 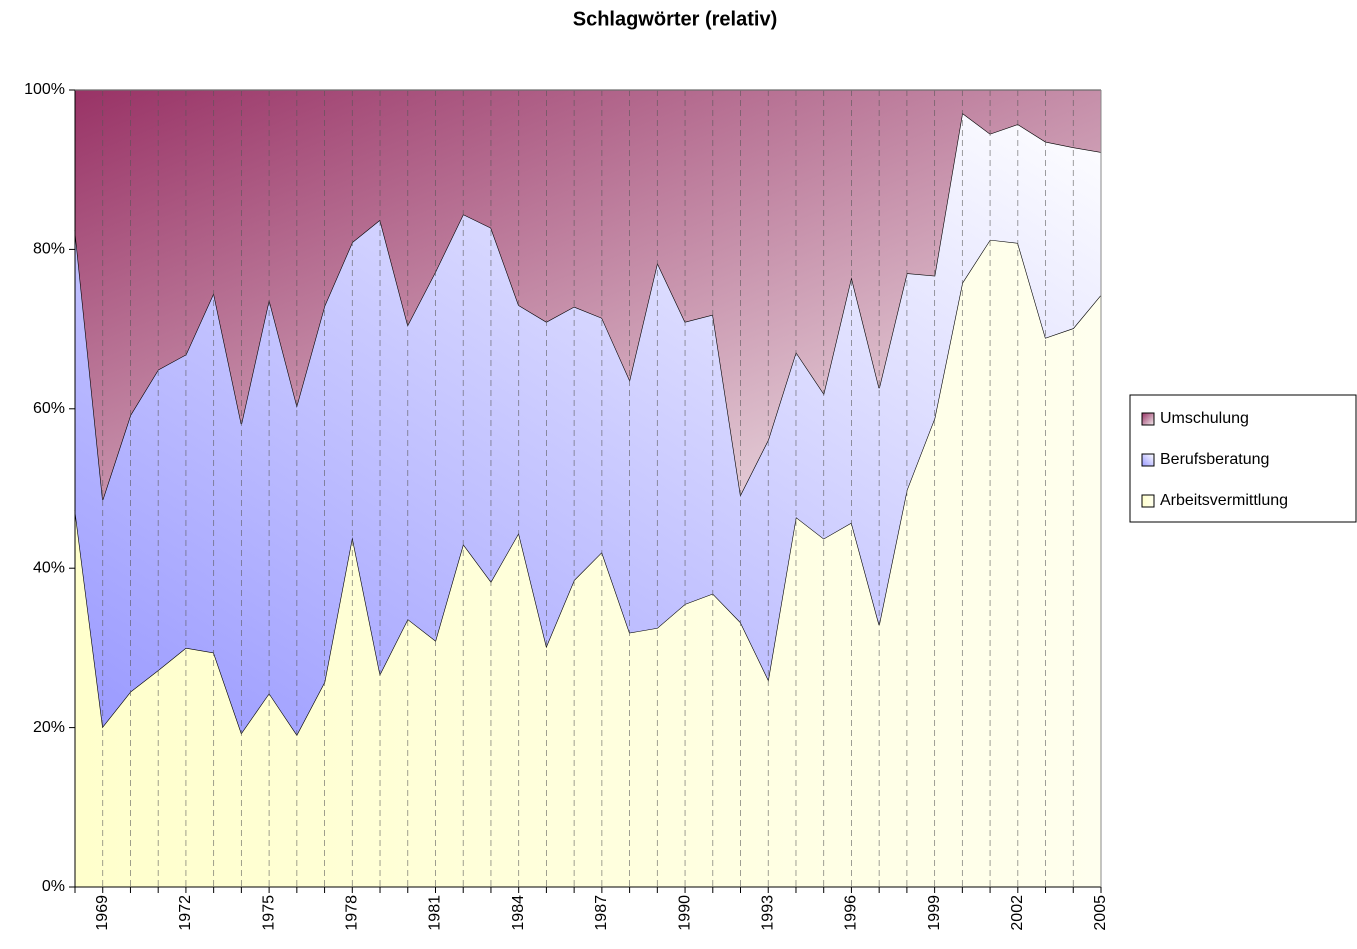 I want to click on legend-label: Umschulung, so click(x=1204, y=418).